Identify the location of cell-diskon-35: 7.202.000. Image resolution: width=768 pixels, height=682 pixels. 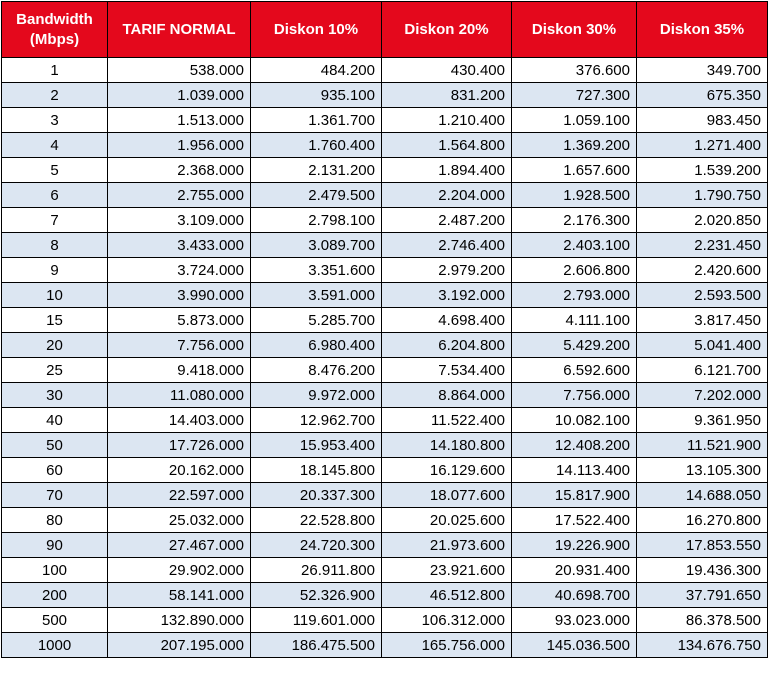
(702, 395).